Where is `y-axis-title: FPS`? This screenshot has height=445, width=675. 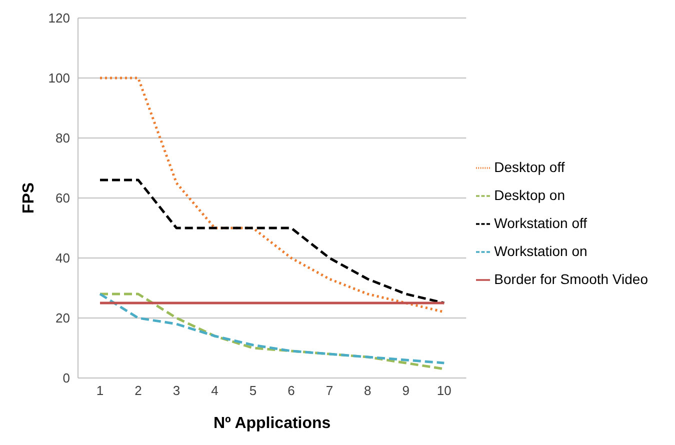
y-axis-title: FPS is located at coordinates (29, 198).